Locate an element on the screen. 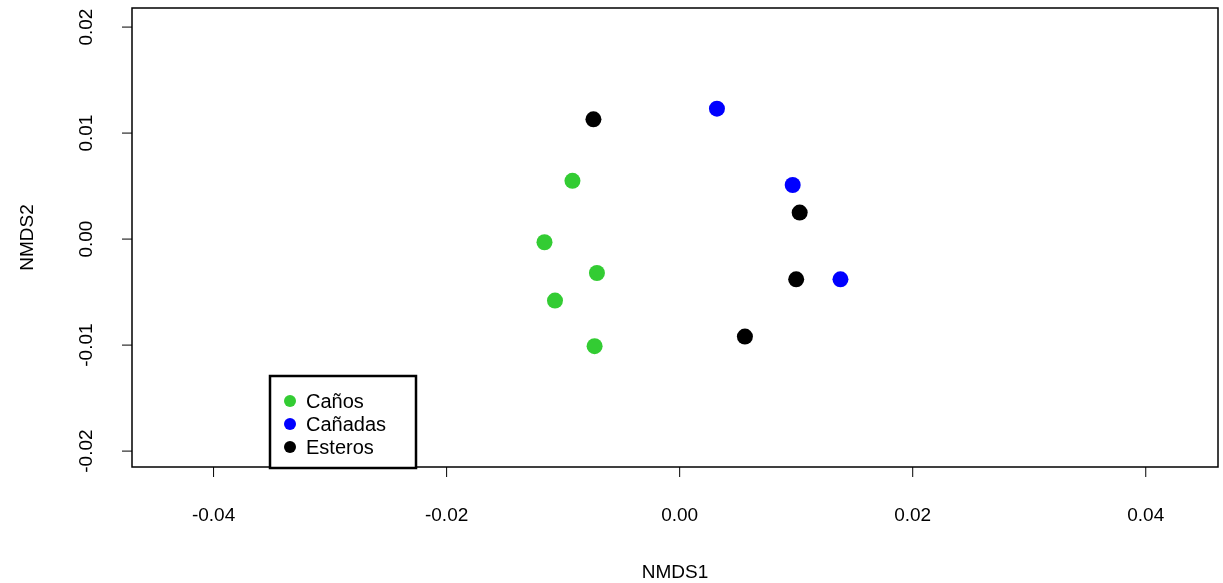  x-tick-label: 0.04 is located at coordinates (1146, 514).